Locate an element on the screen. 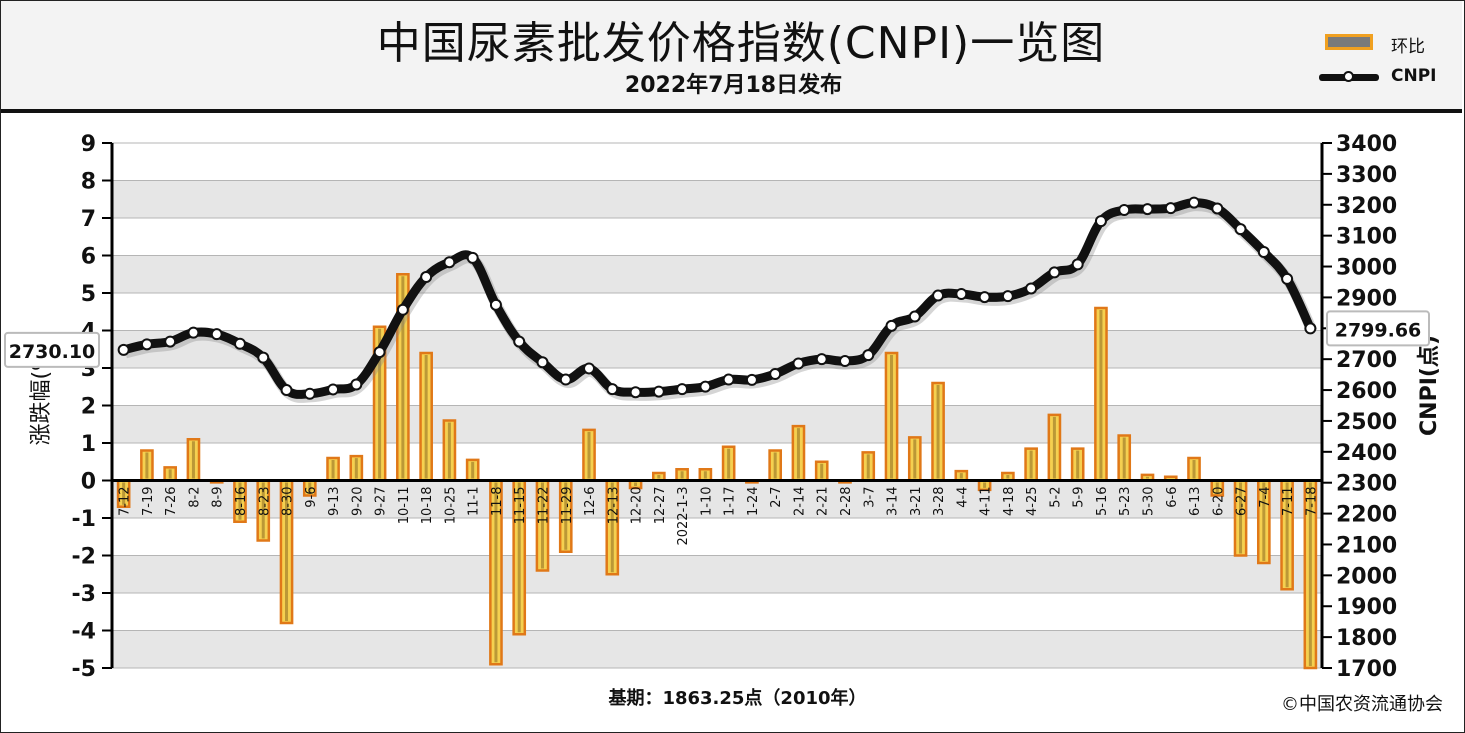 Image resolution: width=1465 pixels, height=733 pixels. chart-legend: 环比 CNPI is located at coordinates (1389, 64).